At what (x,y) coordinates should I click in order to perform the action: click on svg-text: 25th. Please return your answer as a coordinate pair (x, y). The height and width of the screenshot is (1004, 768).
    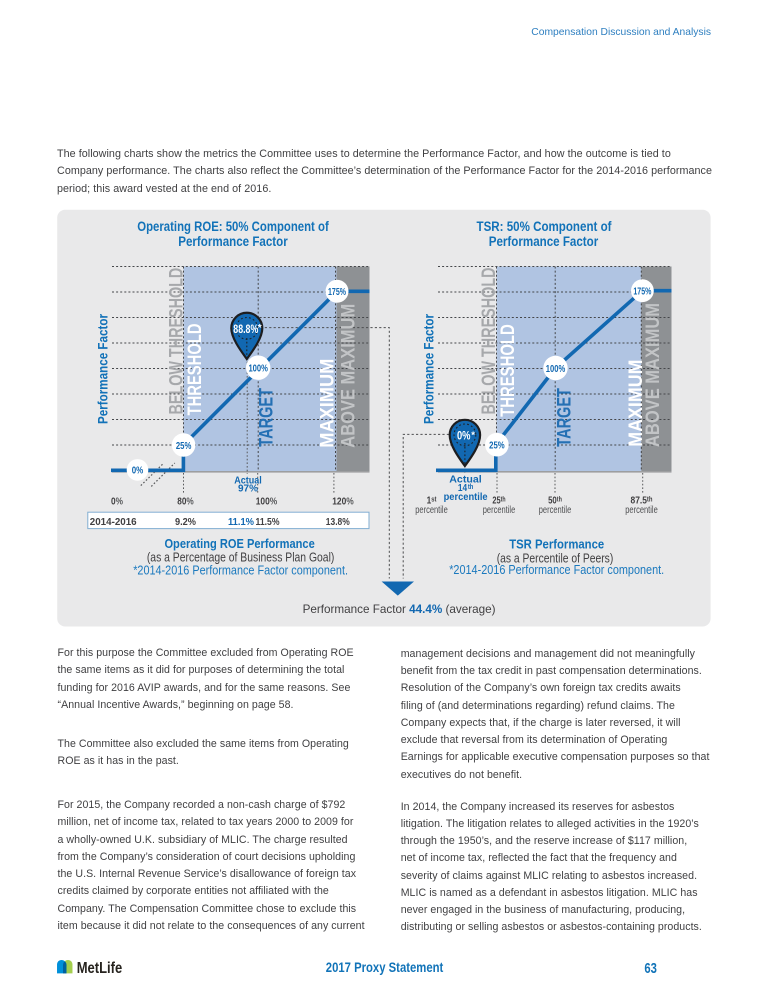
    Looking at the image, I should click on (498, 501).